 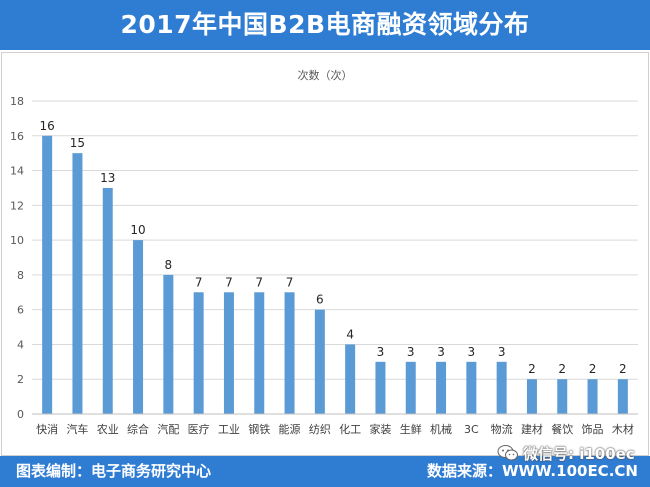 What do you see at coordinates (17, 171) in the screenshot?
I see `y-tick-label: 14` at bounding box center [17, 171].